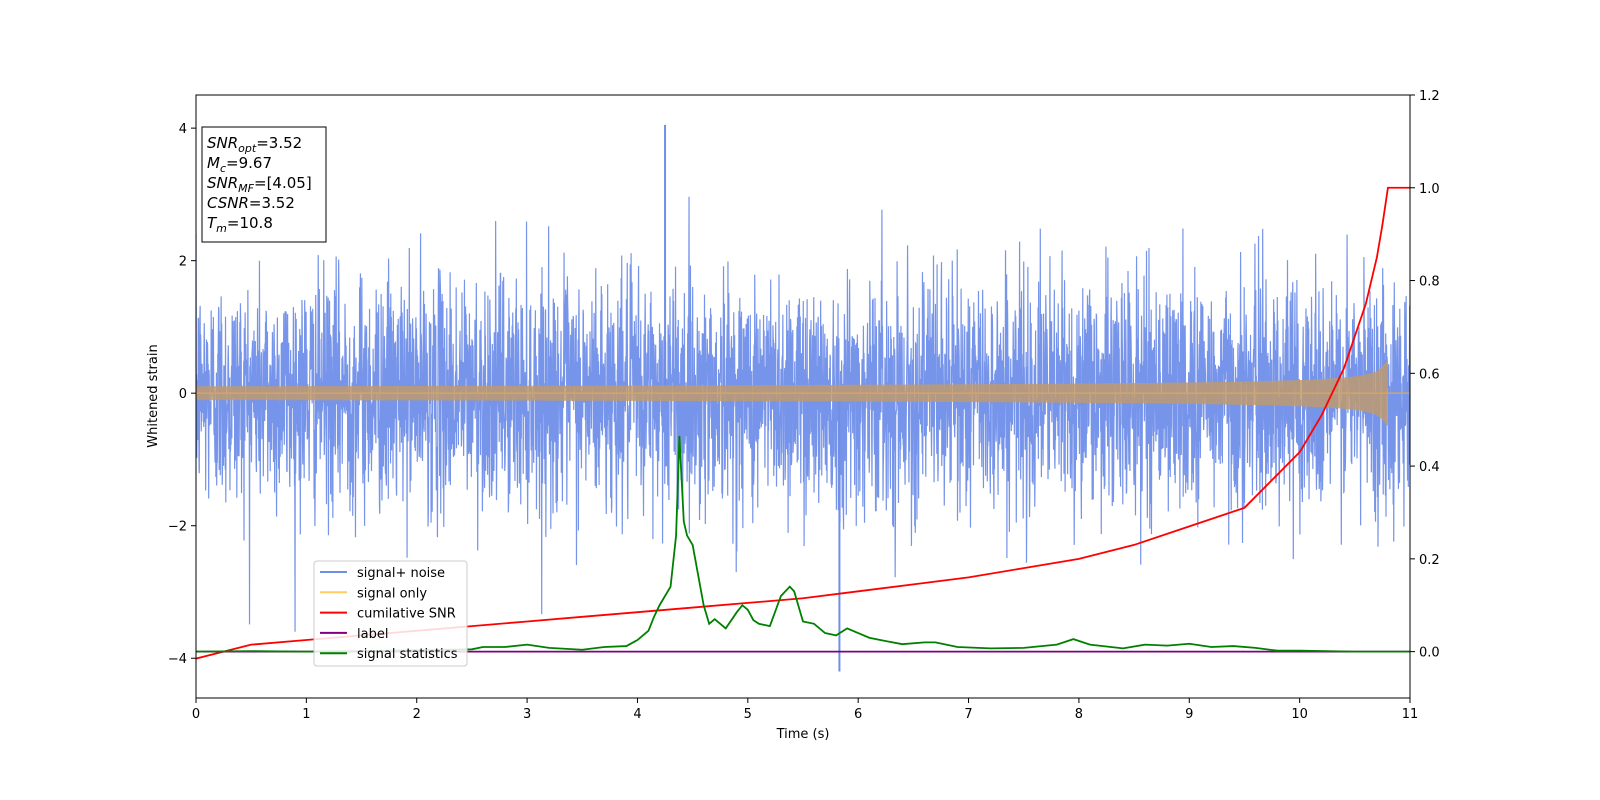 The width and height of the screenshot is (1600, 800). I want to click on legend-label: signal statistics, so click(407, 654).